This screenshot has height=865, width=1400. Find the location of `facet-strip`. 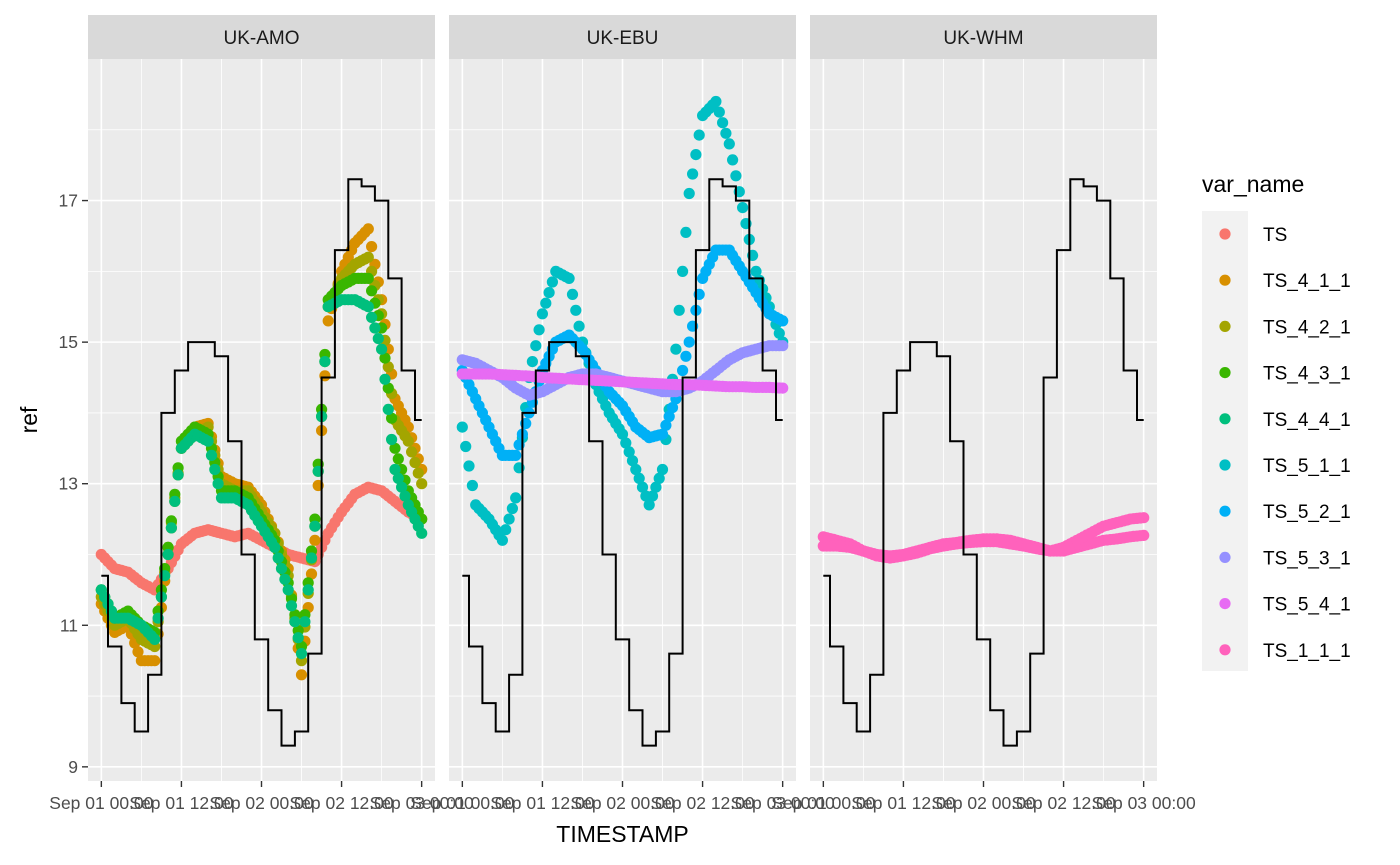

facet-strip is located at coordinates (622, 37).